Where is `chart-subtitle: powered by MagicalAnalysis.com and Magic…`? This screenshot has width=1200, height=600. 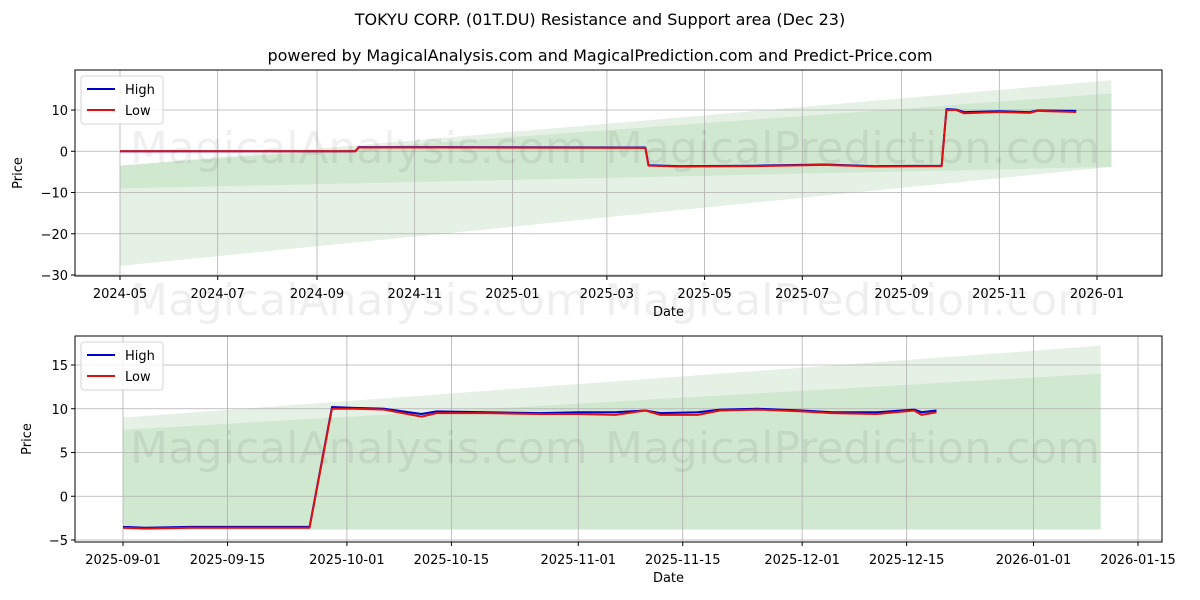
chart-subtitle: powered by MagicalAnalysis.com and Magic… is located at coordinates (600, 55).